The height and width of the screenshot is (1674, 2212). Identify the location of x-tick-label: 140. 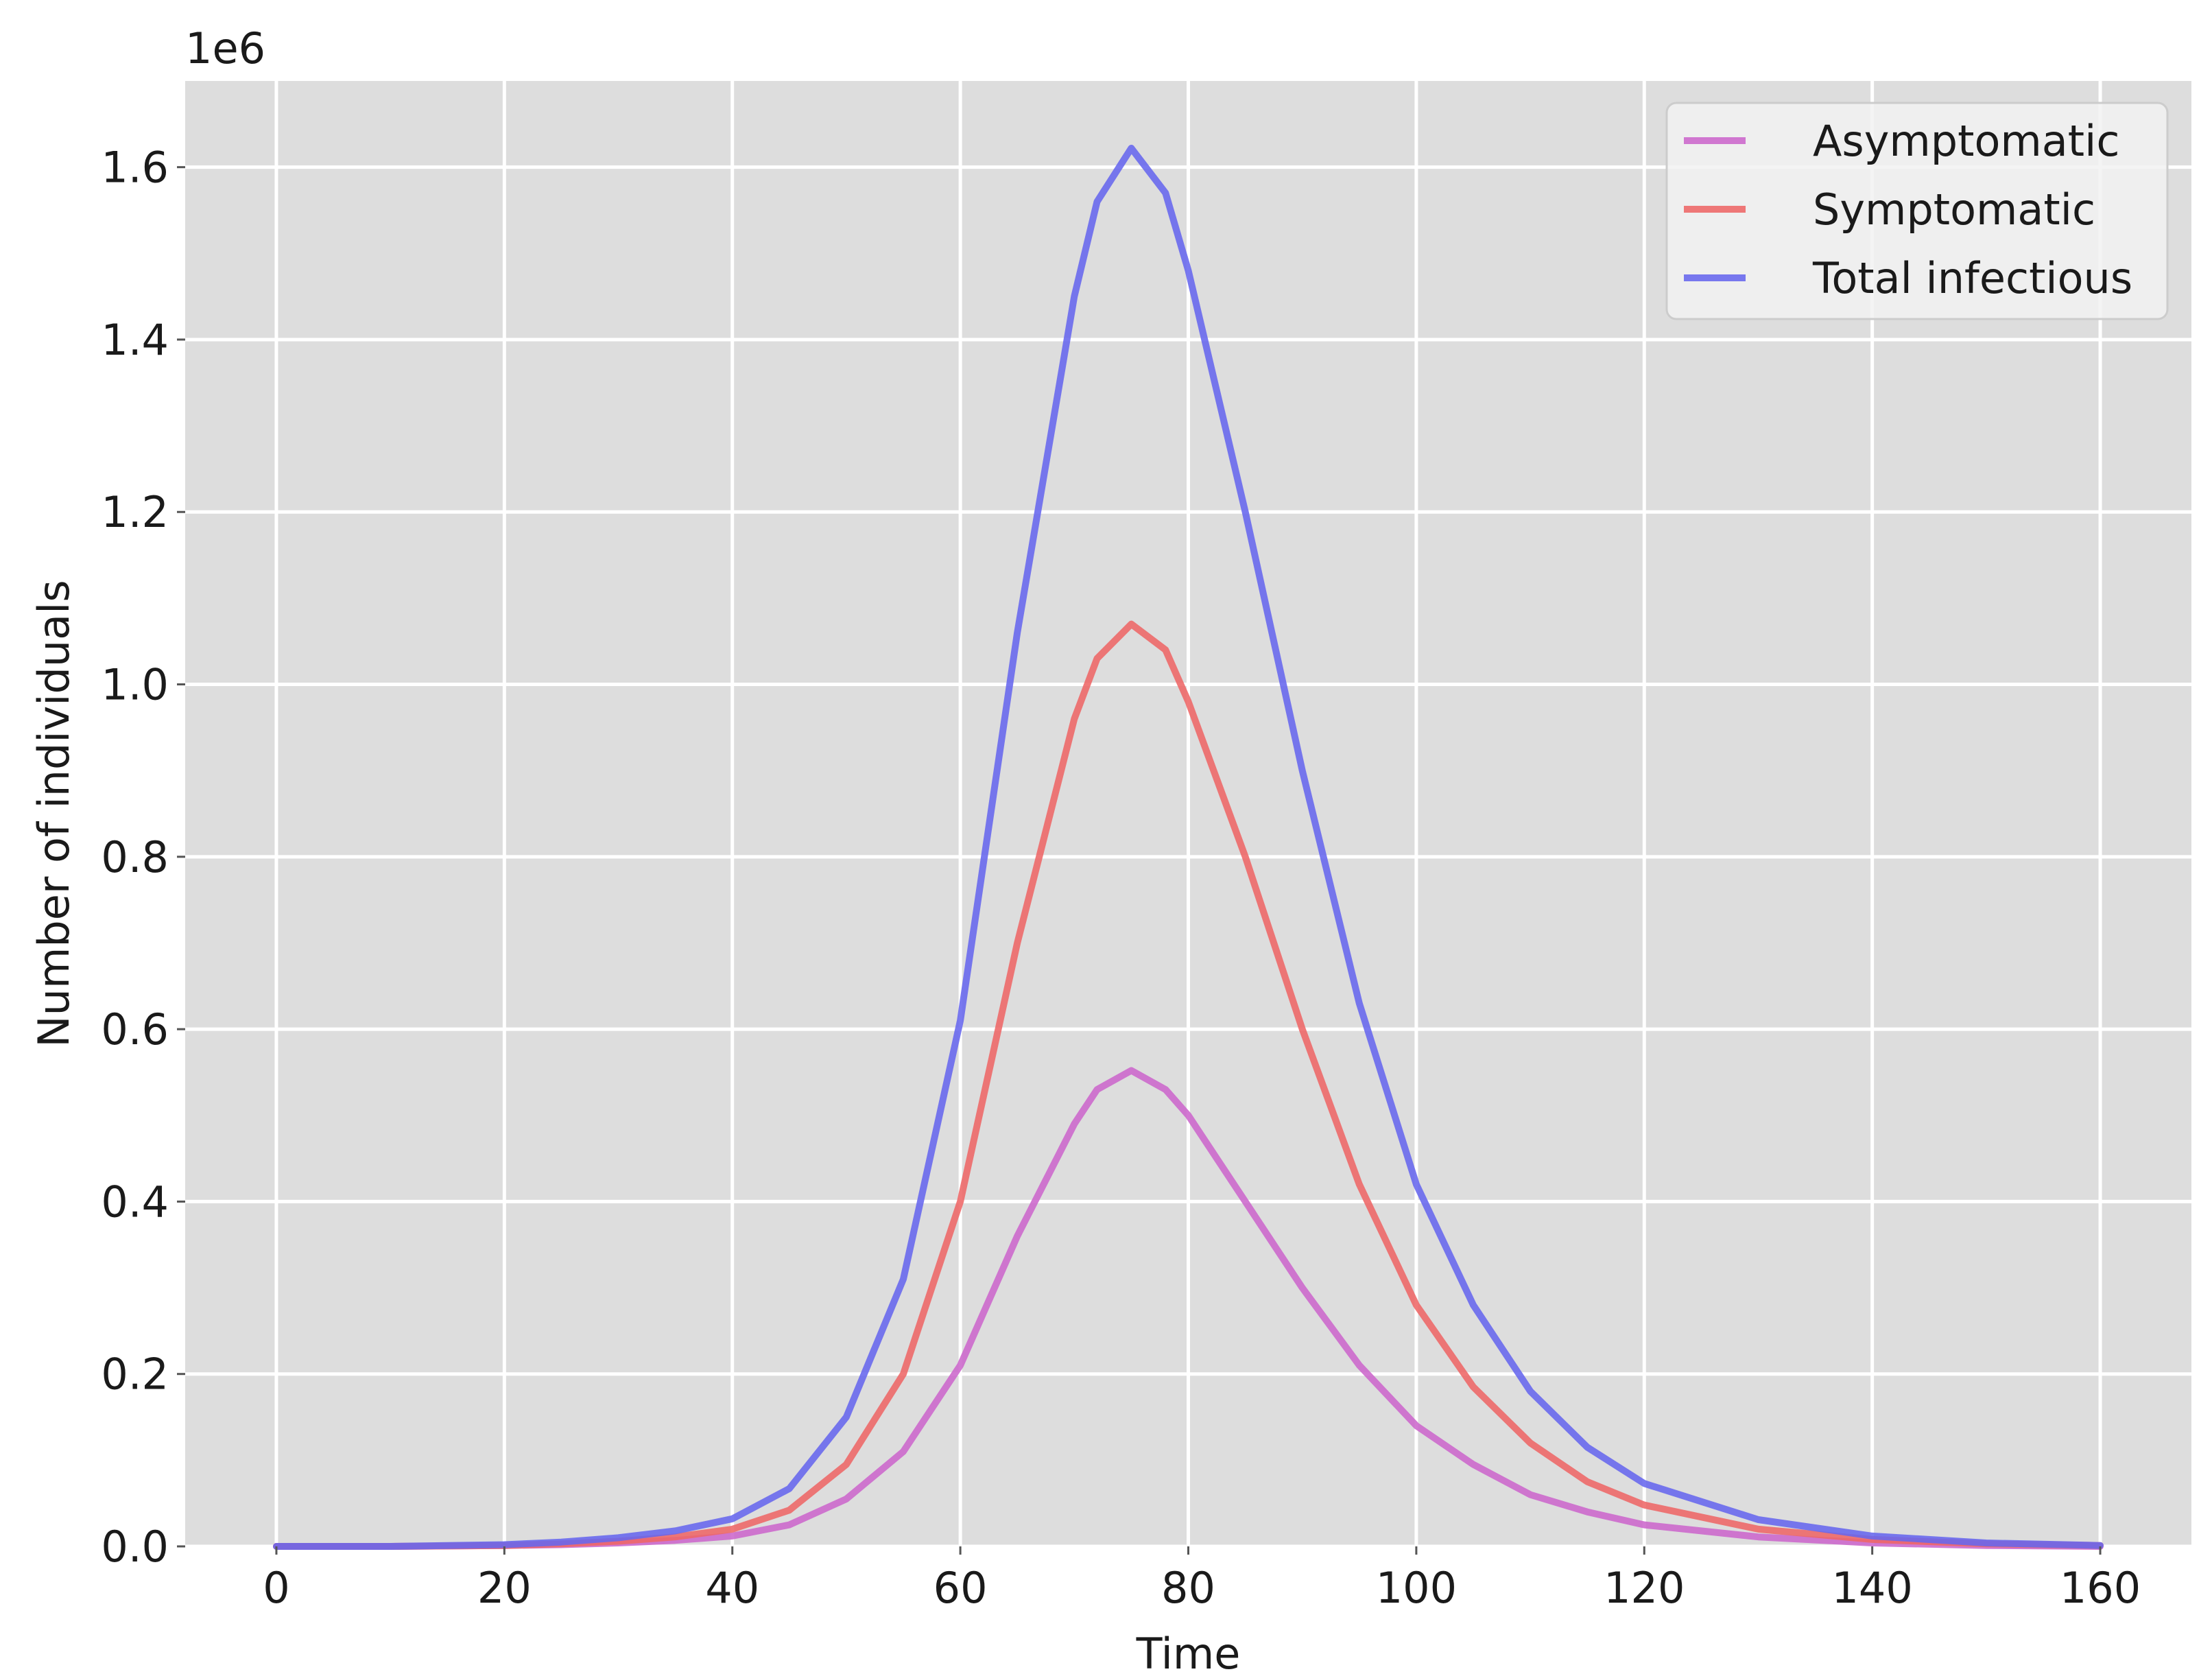
(1871, 1588).